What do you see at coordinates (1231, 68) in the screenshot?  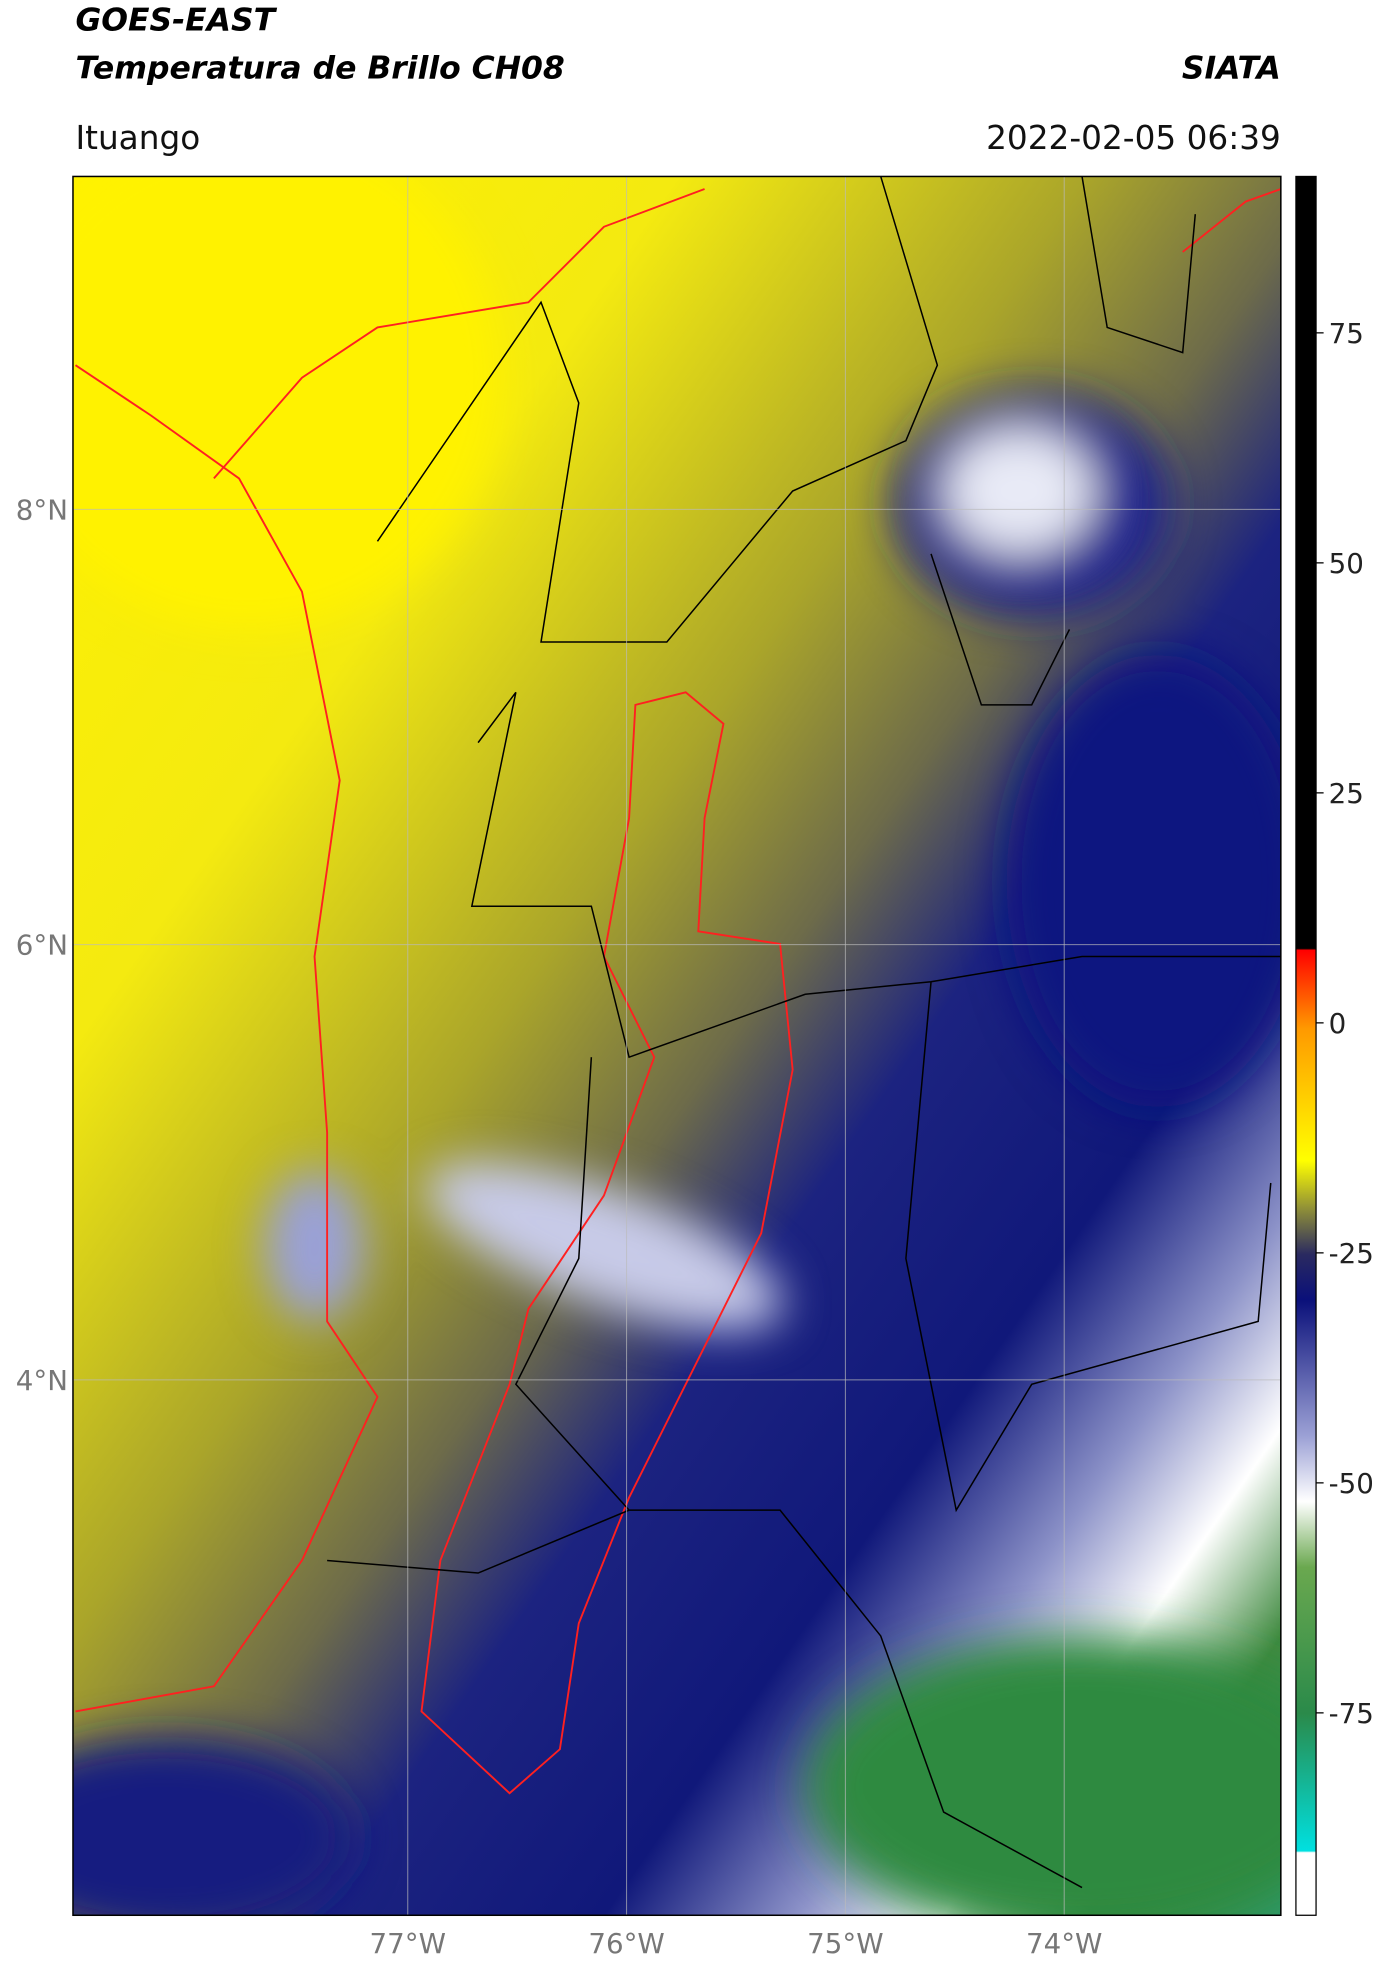 I see `source: SIATA` at bounding box center [1231, 68].